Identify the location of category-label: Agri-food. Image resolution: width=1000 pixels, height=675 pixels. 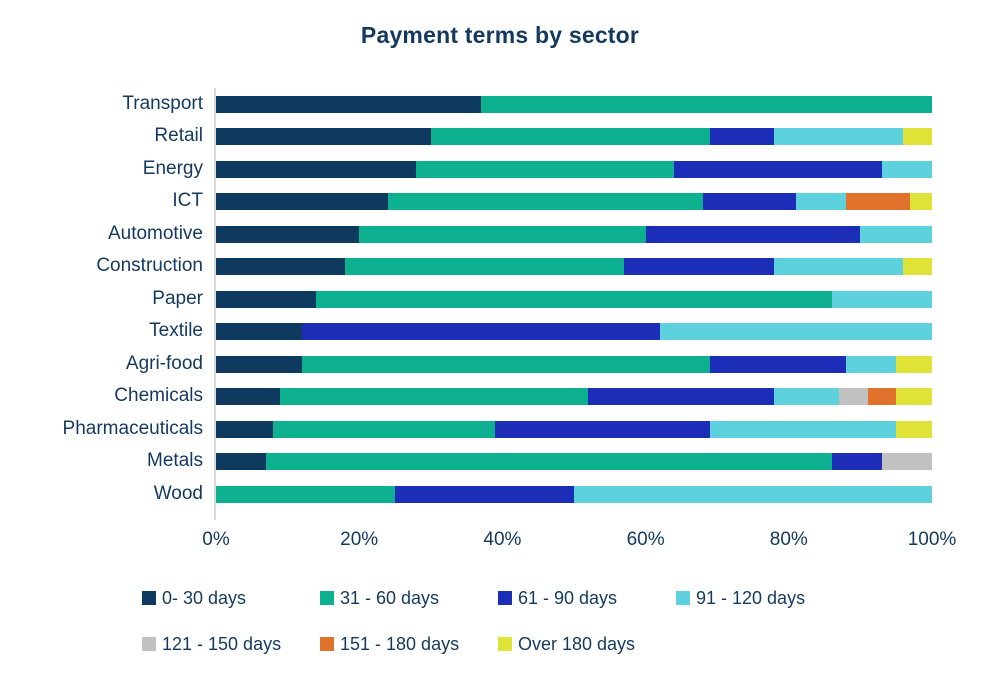
(164, 363).